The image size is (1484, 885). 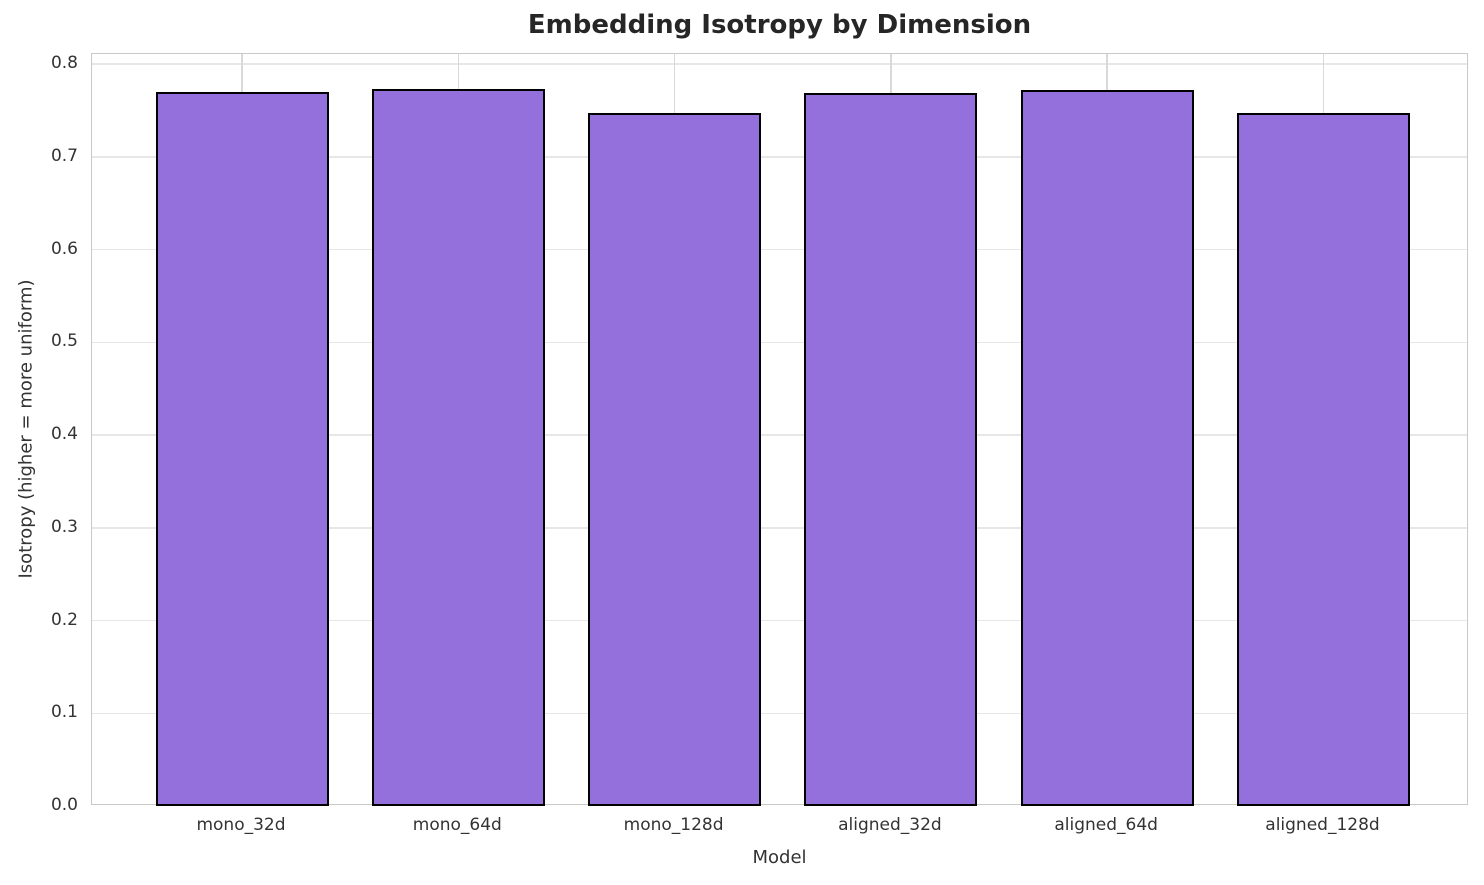 I want to click on x-tick-label: aligned_64d, so click(x=1106, y=825).